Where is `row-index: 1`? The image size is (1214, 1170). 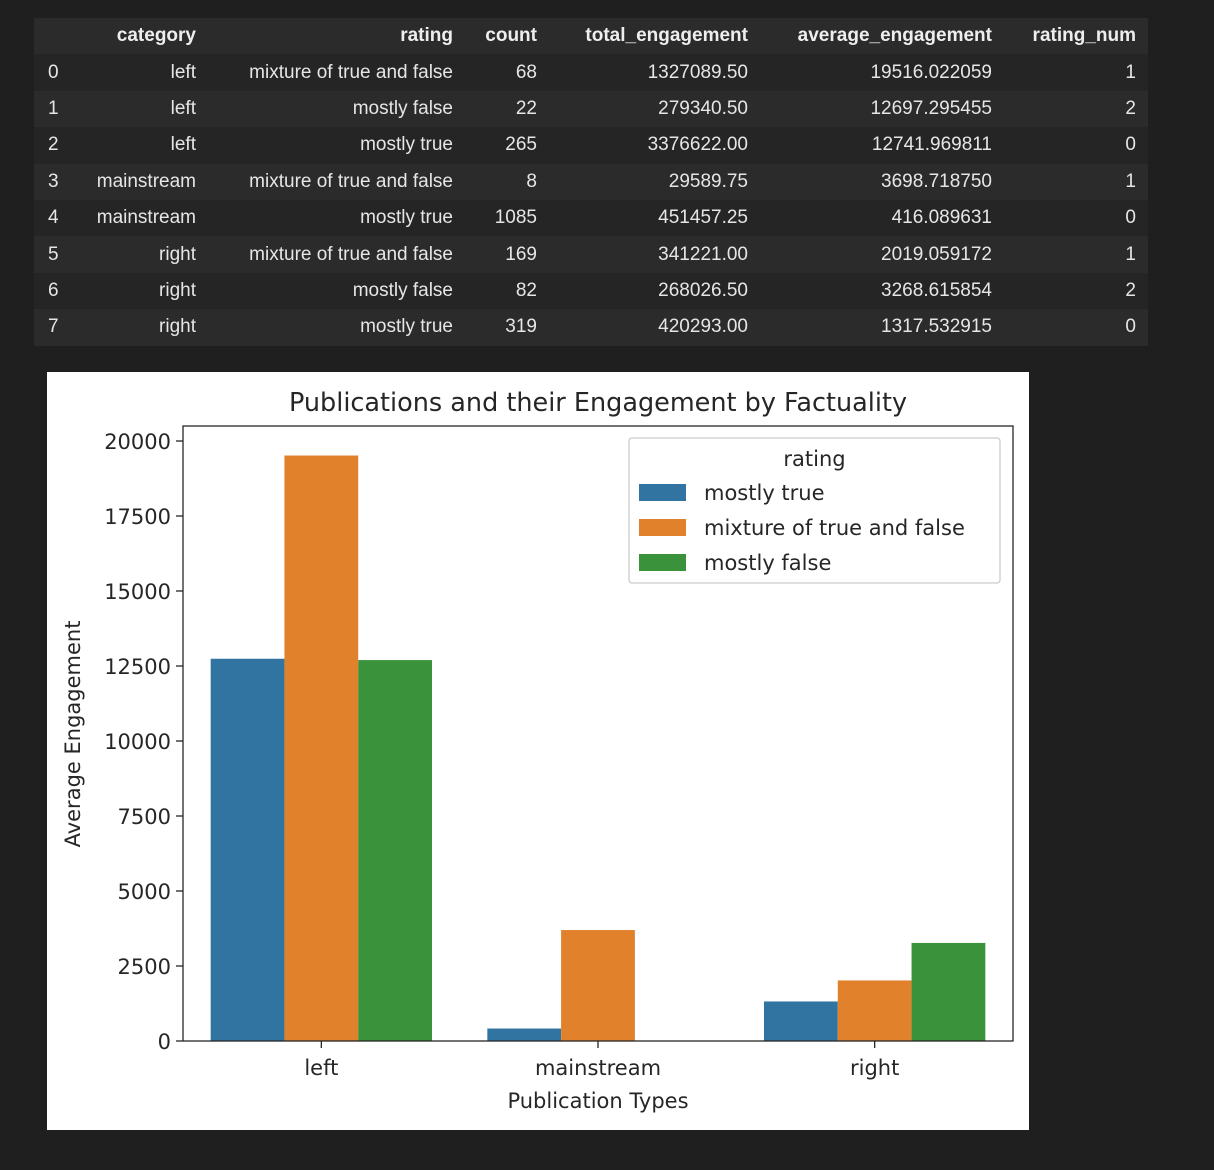
row-index: 1 is located at coordinates (53, 108).